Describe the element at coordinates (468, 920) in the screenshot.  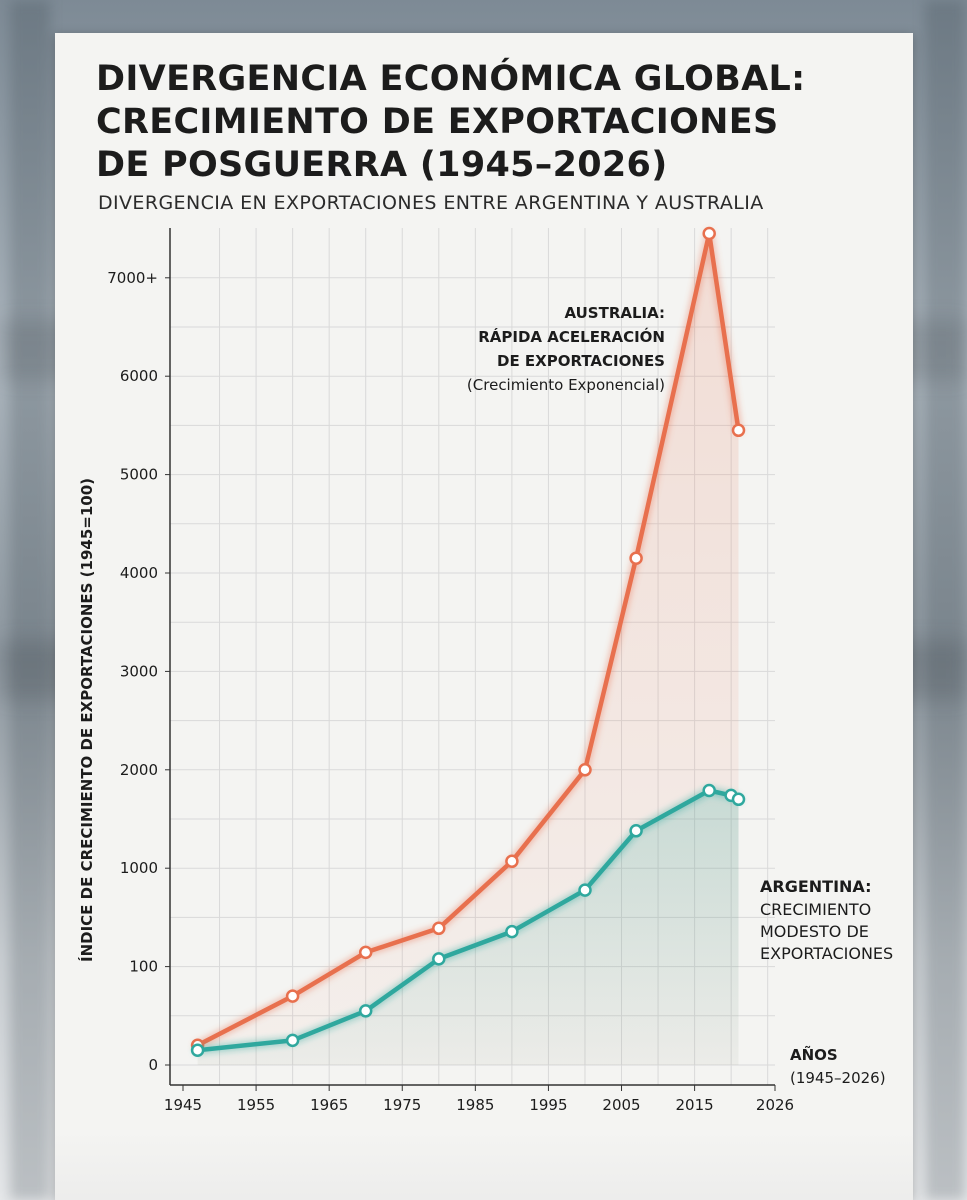
I see `argentina-line` at that location.